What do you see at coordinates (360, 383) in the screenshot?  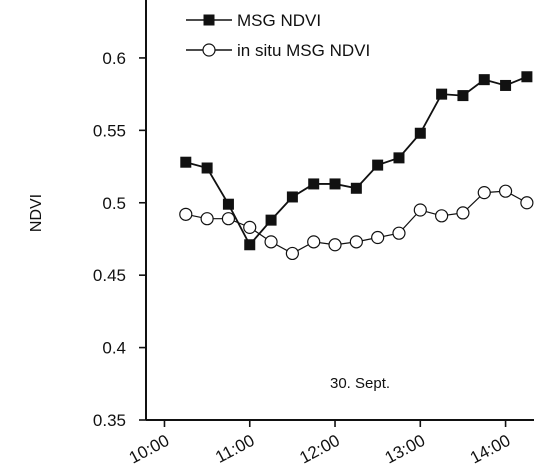 I see `date-annotation: 30. Sept.` at bounding box center [360, 383].